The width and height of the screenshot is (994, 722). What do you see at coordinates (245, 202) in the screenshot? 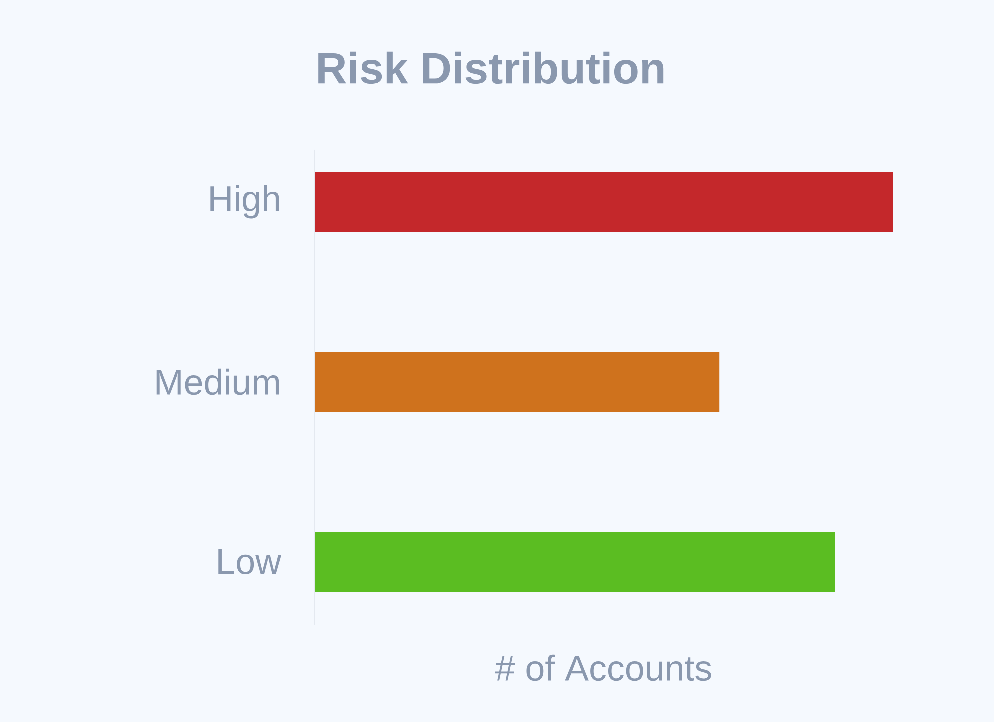
I see `y-tick-label: High` at bounding box center [245, 202].